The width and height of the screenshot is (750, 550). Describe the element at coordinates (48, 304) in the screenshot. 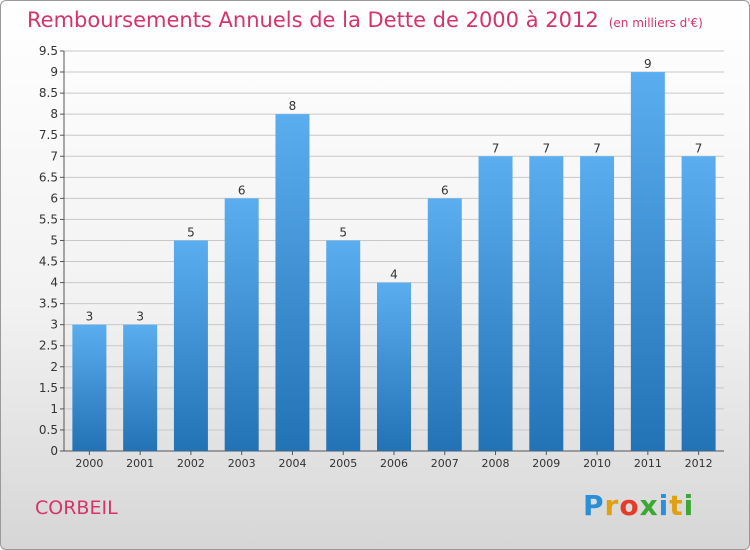

I see `y-tick-label: 3.5` at that location.